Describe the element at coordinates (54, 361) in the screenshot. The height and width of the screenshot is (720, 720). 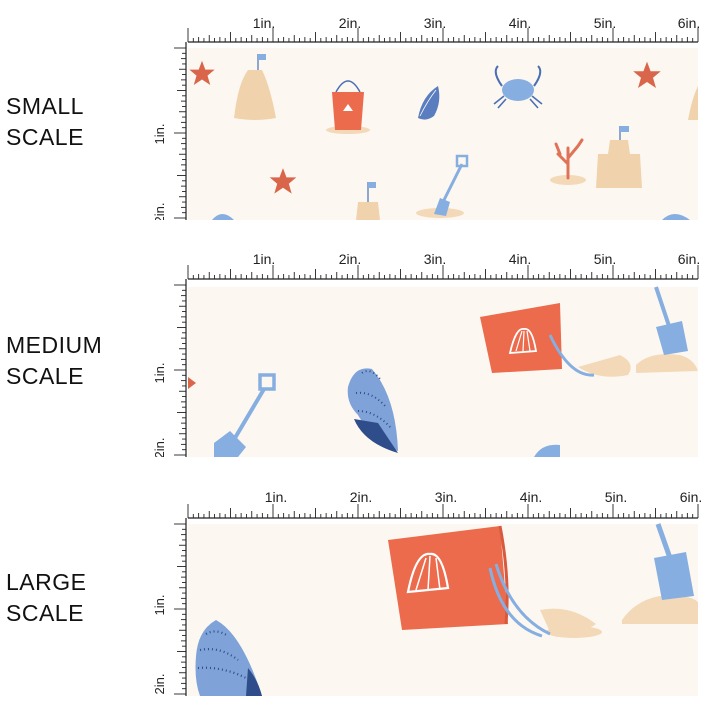
I see `medium-scale-label: MEDIUM SCALE` at that location.